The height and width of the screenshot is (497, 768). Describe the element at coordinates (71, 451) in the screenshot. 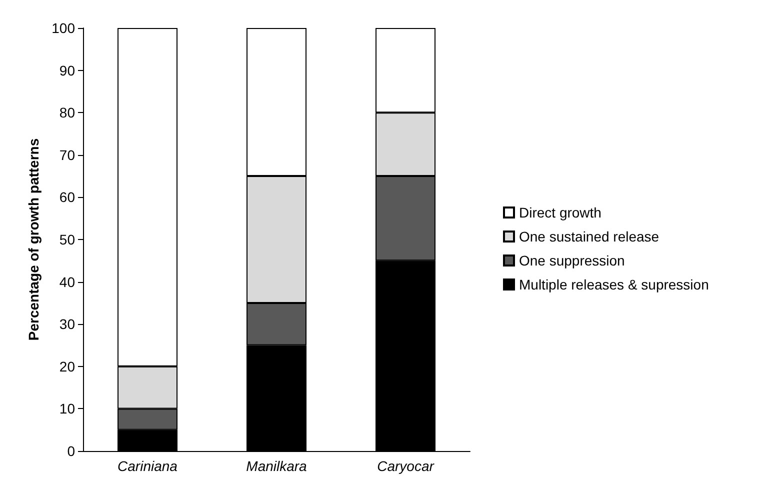

I see `y-tick-label: 0` at that location.